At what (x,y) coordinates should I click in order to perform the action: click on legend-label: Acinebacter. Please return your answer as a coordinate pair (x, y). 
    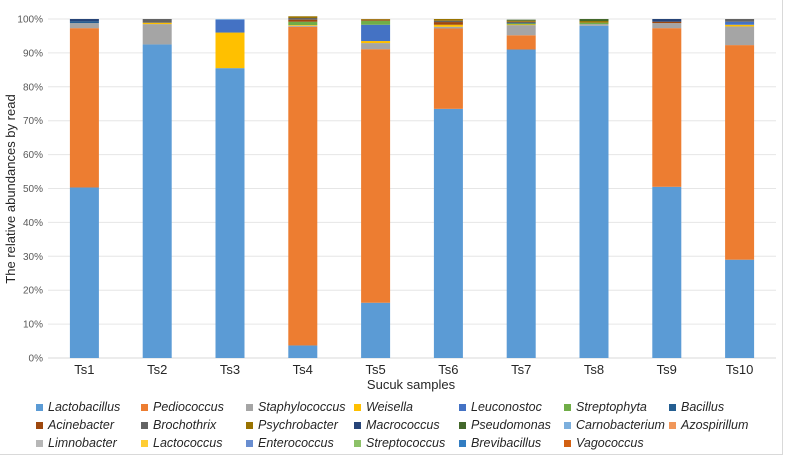
    Looking at the image, I should click on (81, 425).